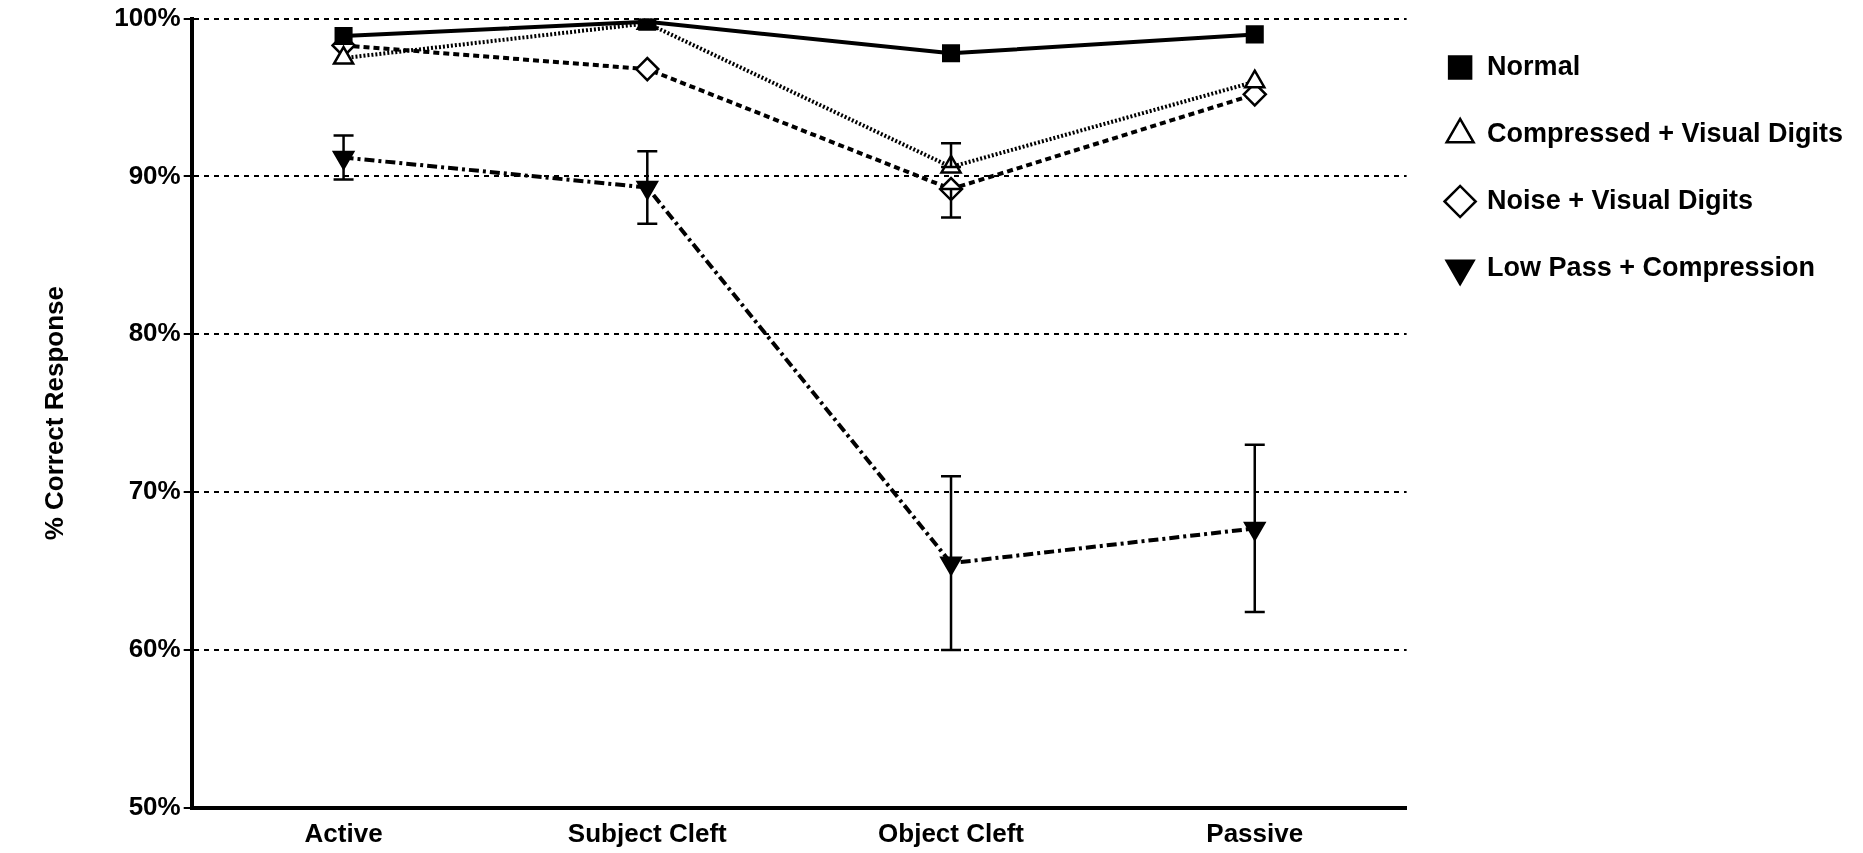 This screenshot has width=1863, height=853. Describe the element at coordinates (951, 832) in the screenshot. I see `x-tick-label: Object Cleft` at that location.